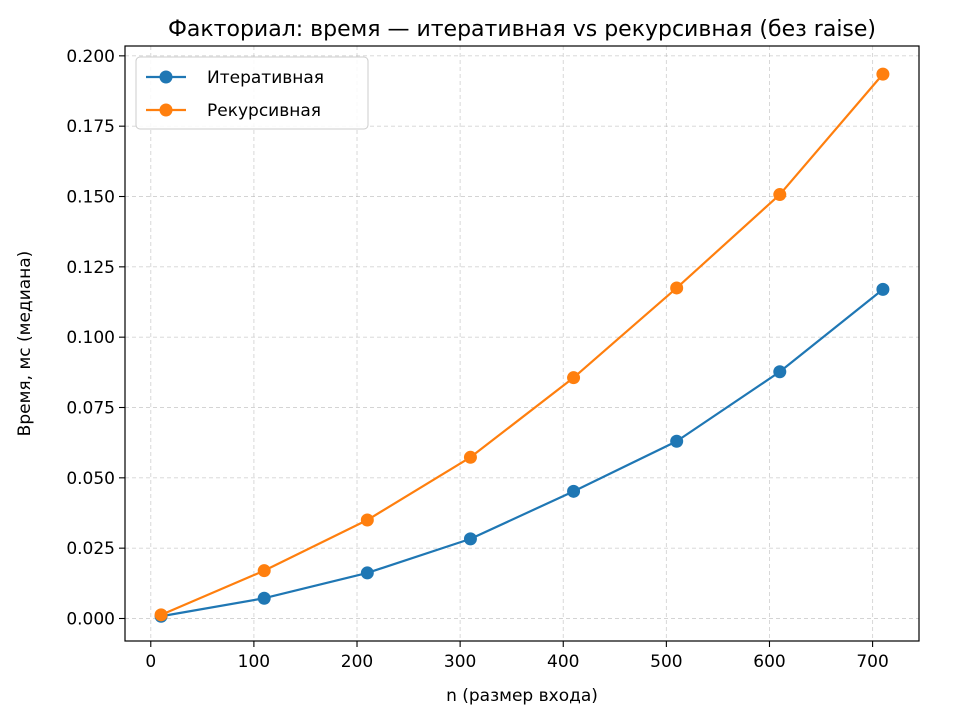 The image size is (965, 722). I want to click on y-tick-label: 0.125, so click(90, 268).